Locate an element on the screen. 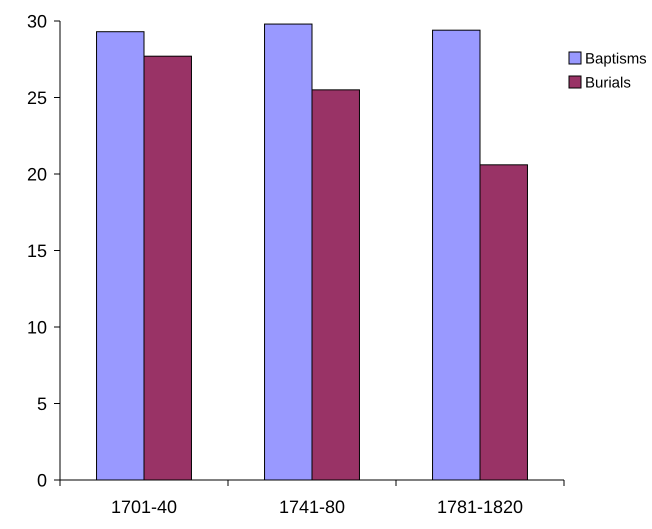 The height and width of the screenshot is (529, 652). legend-label: Burials is located at coordinates (608, 83).